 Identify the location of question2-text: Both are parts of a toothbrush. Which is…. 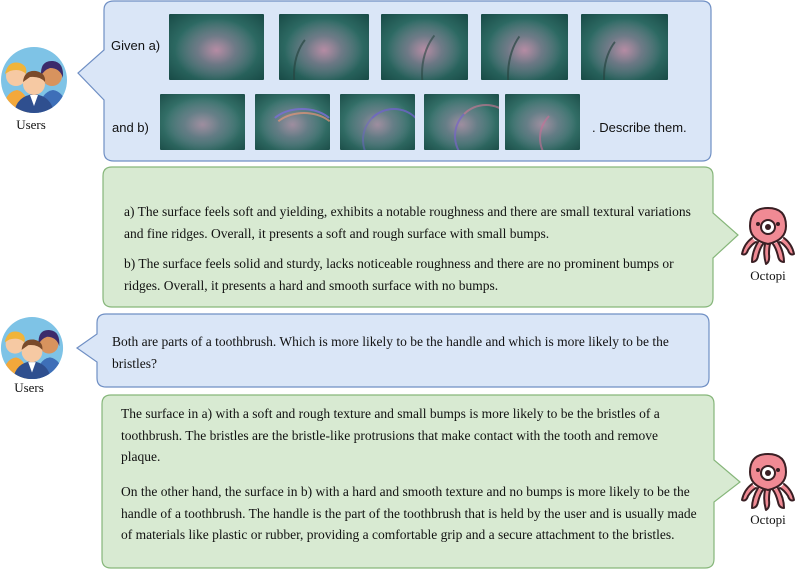
(390, 352).